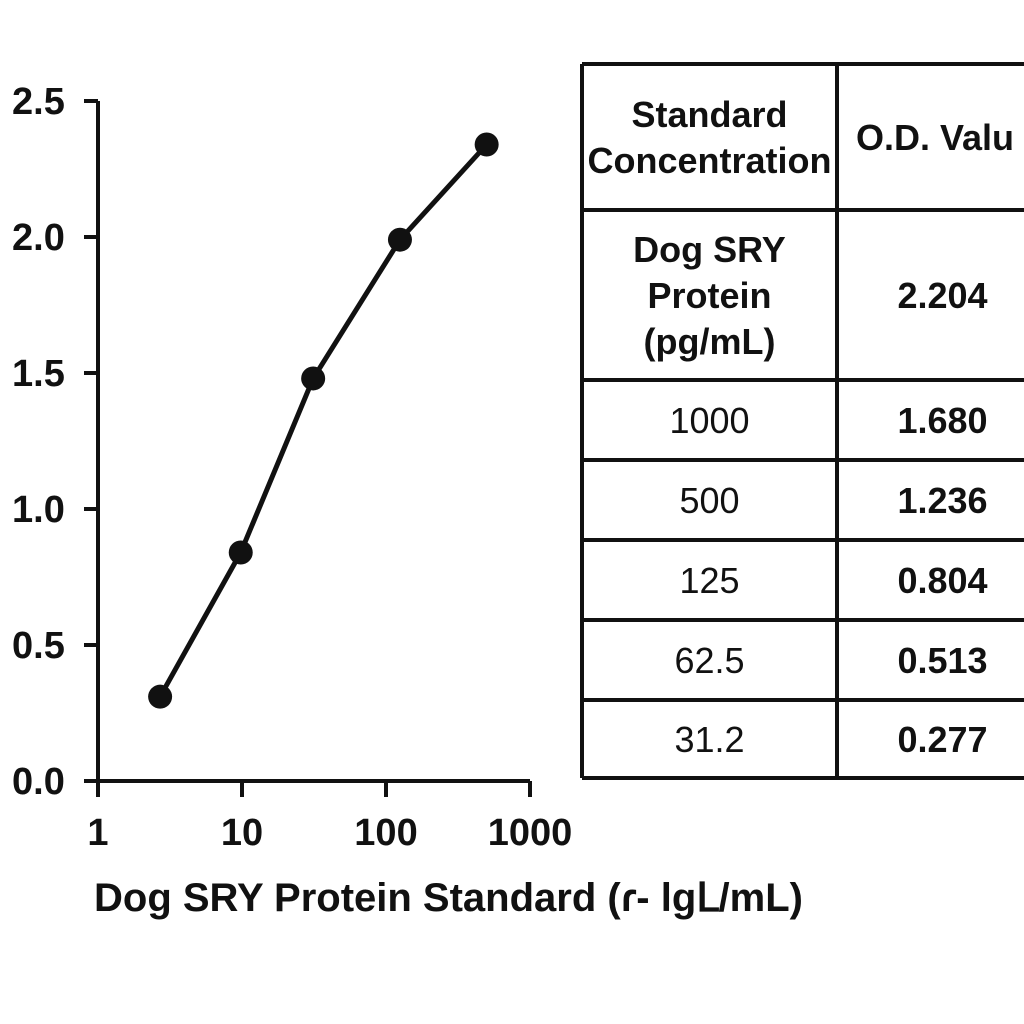  What do you see at coordinates (38, 782) in the screenshot?
I see `y-tick-label: 0.0` at bounding box center [38, 782].